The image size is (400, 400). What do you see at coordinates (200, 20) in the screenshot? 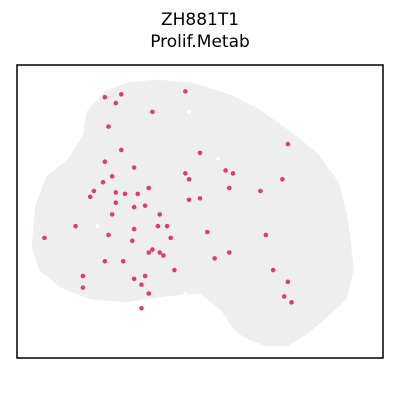
I see `chart-title: ZH881T1` at bounding box center [200, 20].